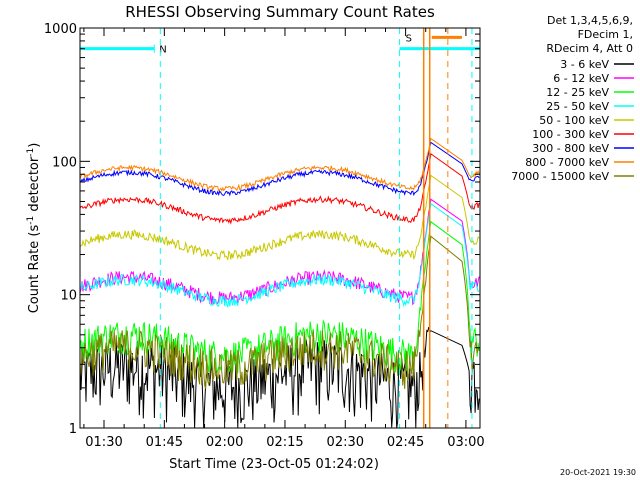 Image resolution: width=640 pixels, height=480 pixels. What do you see at coordinates (409, 38) in the screenshot?
I see `saa-label: S` at bounding box center [409, 38].